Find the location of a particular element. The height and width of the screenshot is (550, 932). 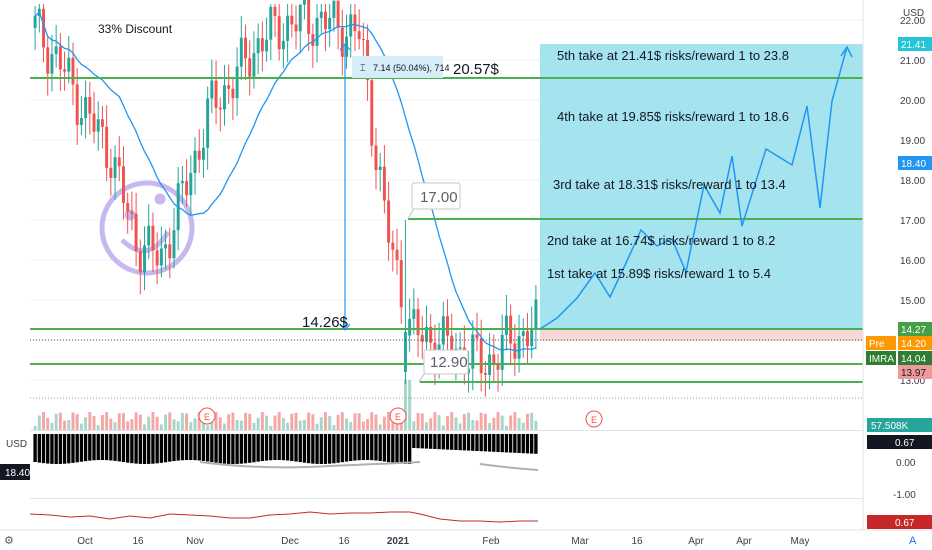

time-tick: Apr is located at coordinates (744, 541).